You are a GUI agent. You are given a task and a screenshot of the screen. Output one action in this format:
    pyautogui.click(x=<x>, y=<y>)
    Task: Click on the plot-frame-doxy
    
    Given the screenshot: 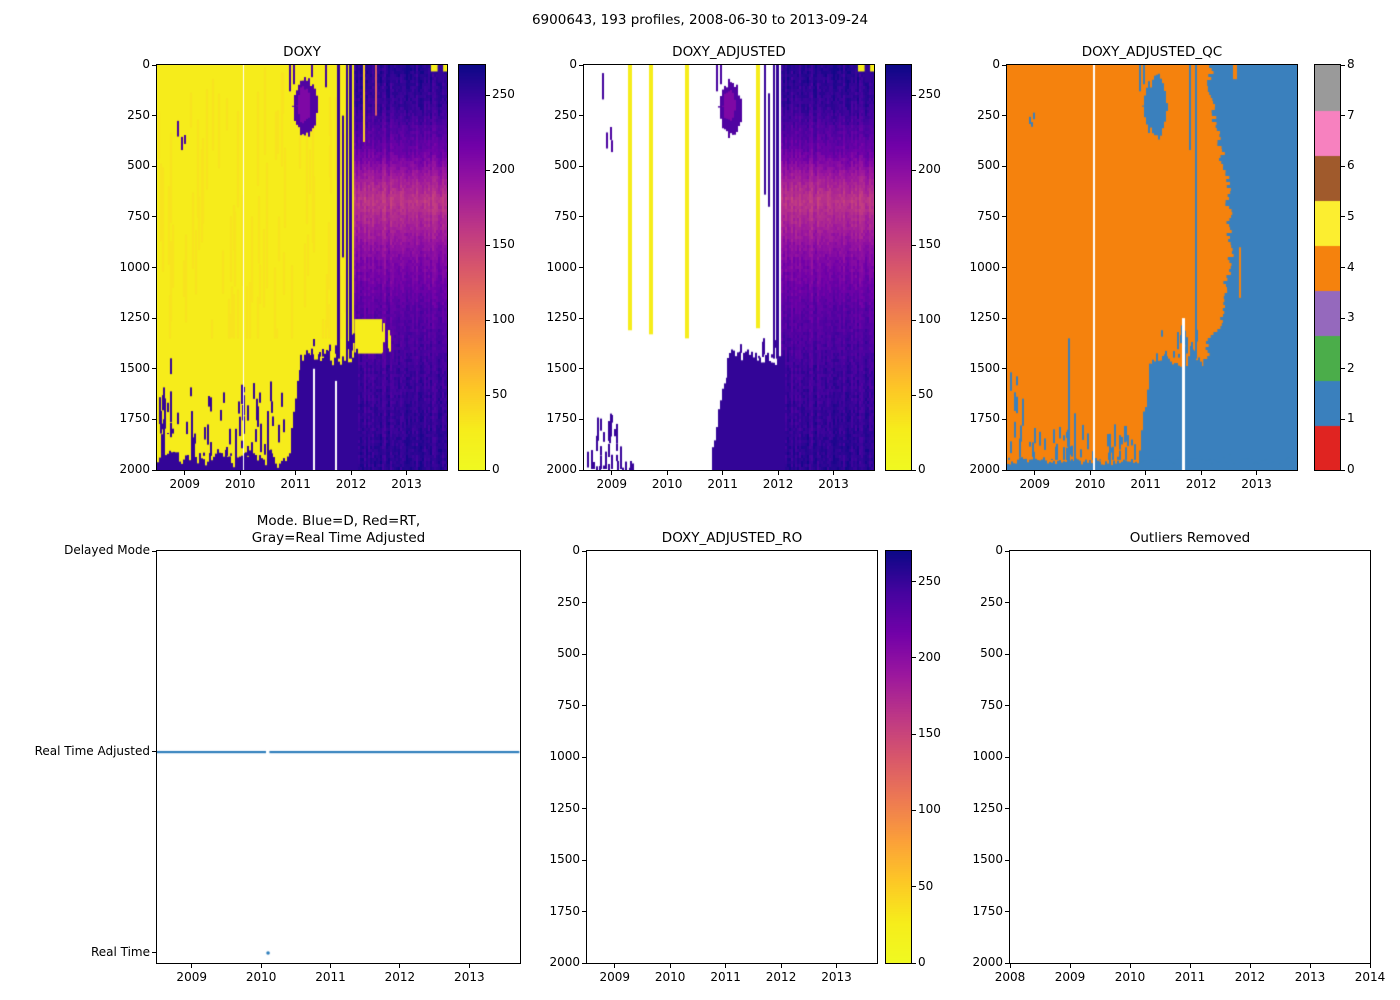 What is the action you would take?
    pyautogui.click(x=302, y=267)
    